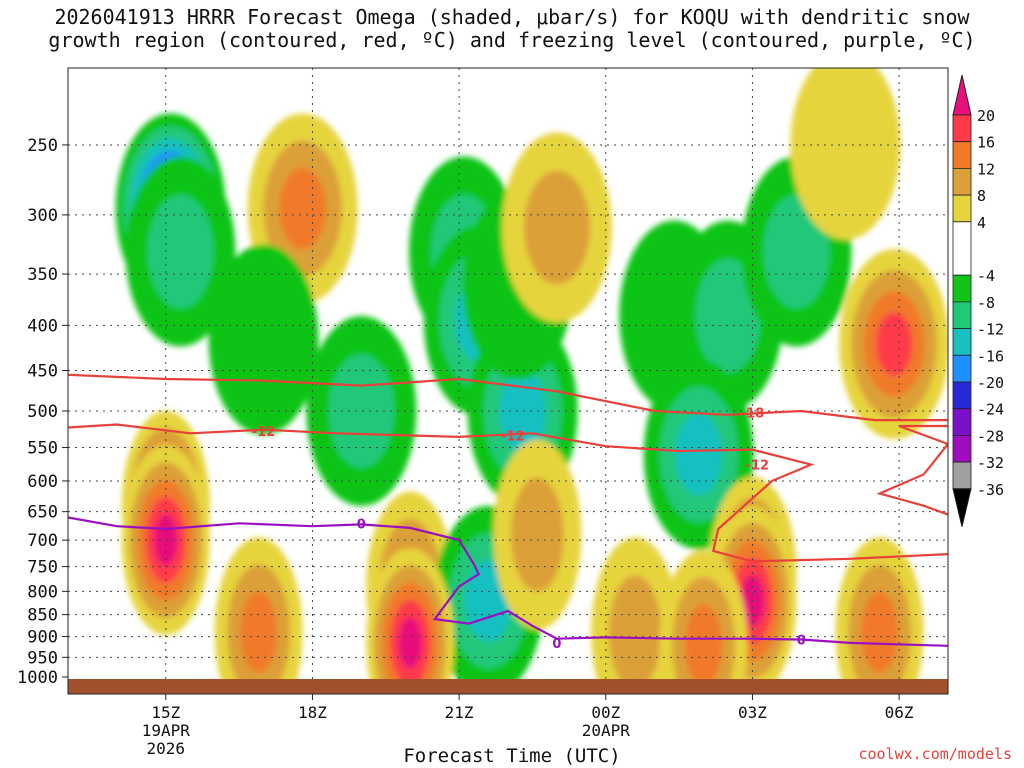  Describe the element at coordinates (42, 541) in the screenshot. I see `y-tick-label: 700` at that location.